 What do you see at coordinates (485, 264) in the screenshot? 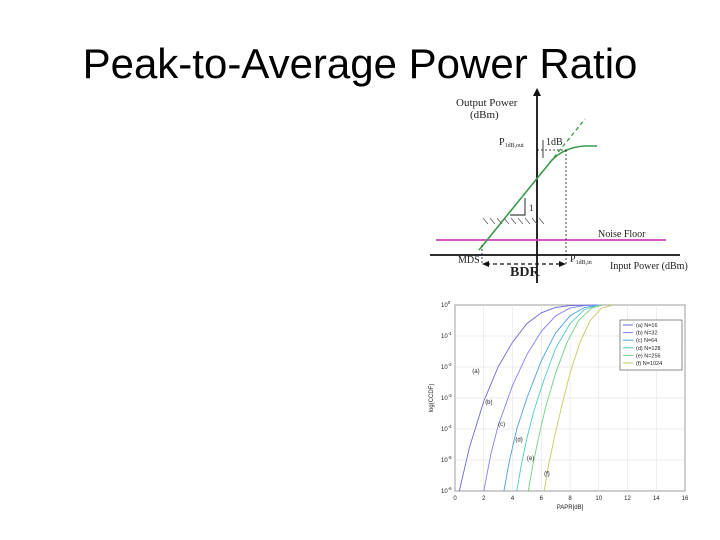
I see `bdr-arrow-left` at bounding box center [485, 264].